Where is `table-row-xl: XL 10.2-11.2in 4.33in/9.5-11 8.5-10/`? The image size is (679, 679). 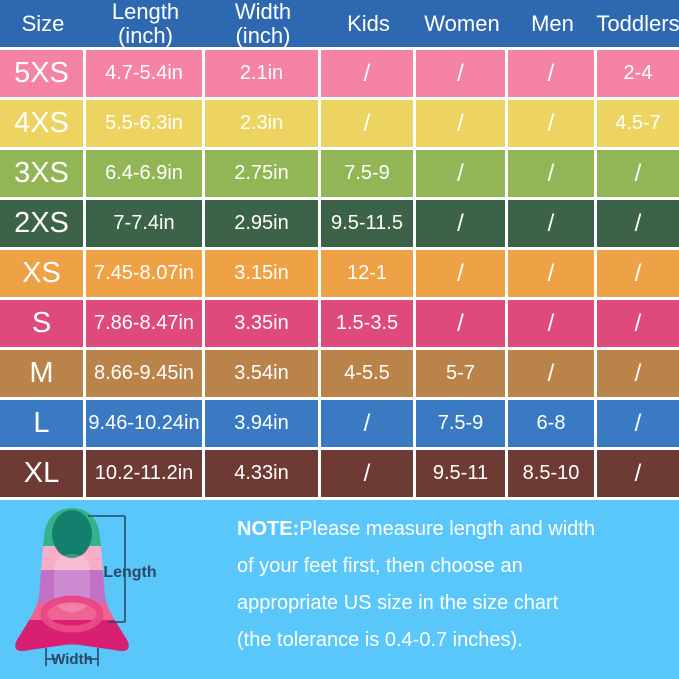
table-row-xl: XL 10.2-11.2in 4.33in/9.5-11 8.5-10/ is located at coordinates (339, 475).